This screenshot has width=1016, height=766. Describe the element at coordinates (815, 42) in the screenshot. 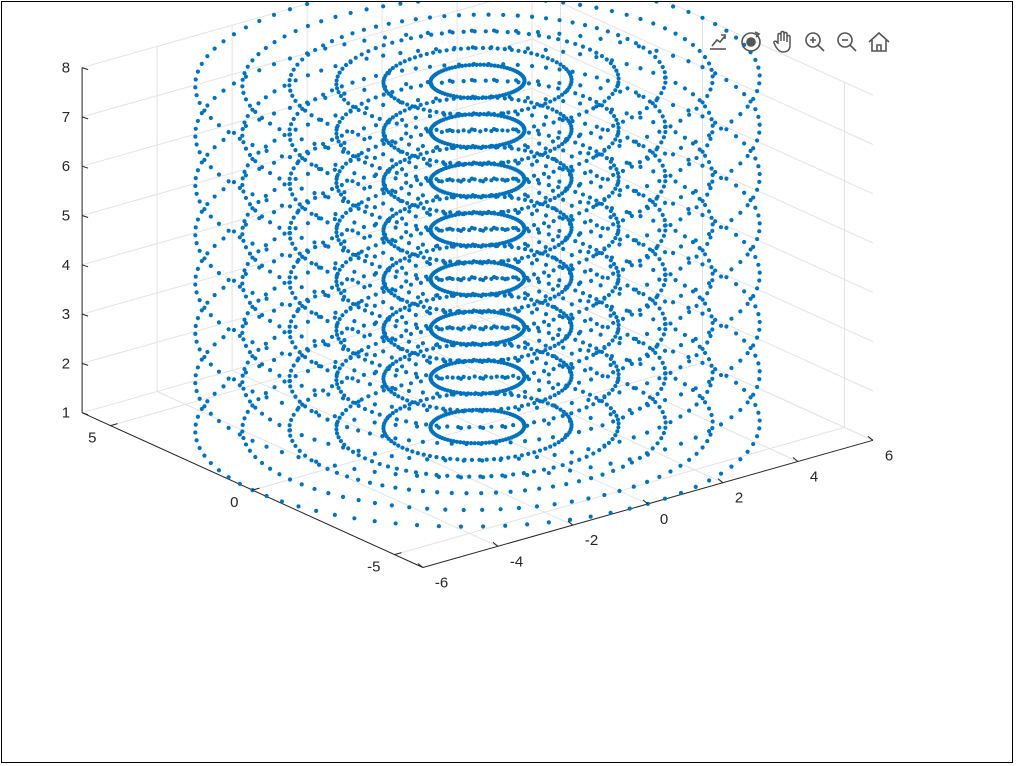

I see `zoom-in-button` at that location.